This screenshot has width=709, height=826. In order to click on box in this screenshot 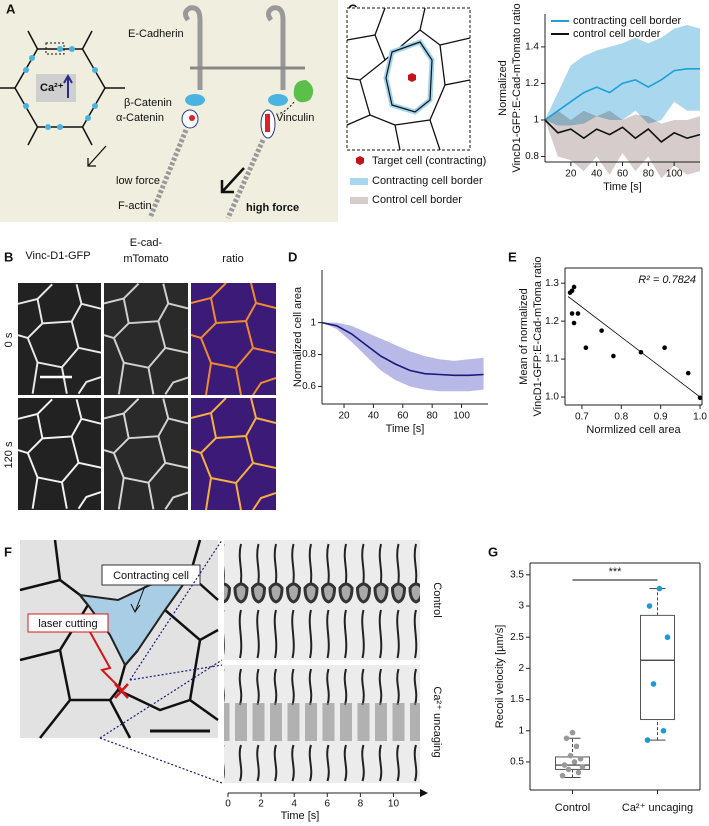, I will do `click(657, 667)`.